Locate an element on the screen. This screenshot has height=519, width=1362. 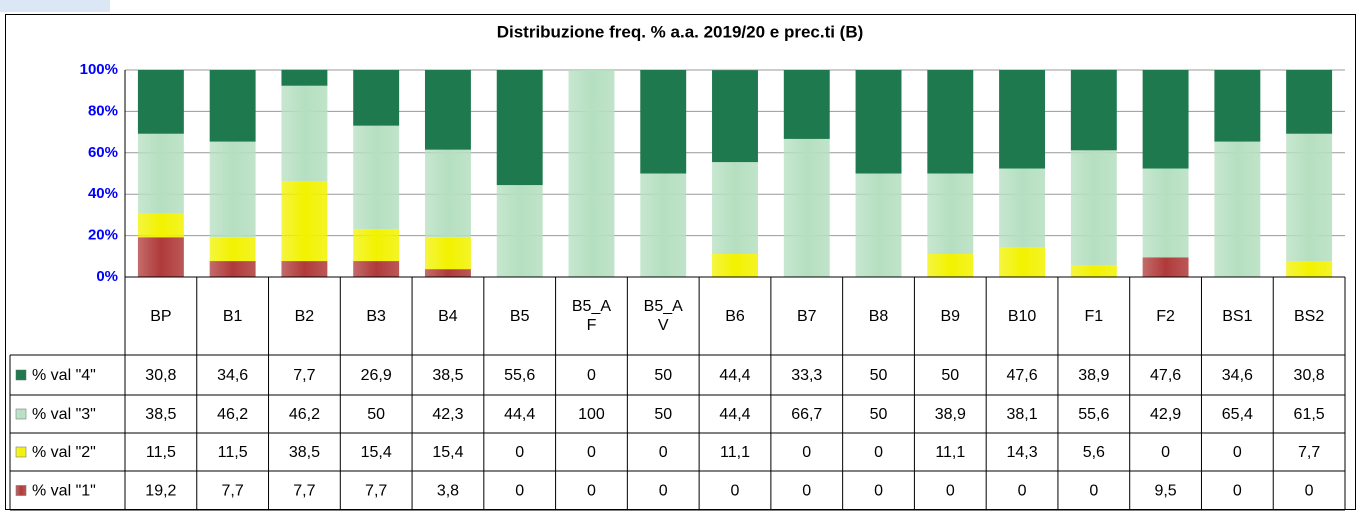
x-tick-label: BS1 is located at coordinates (1237, 316).